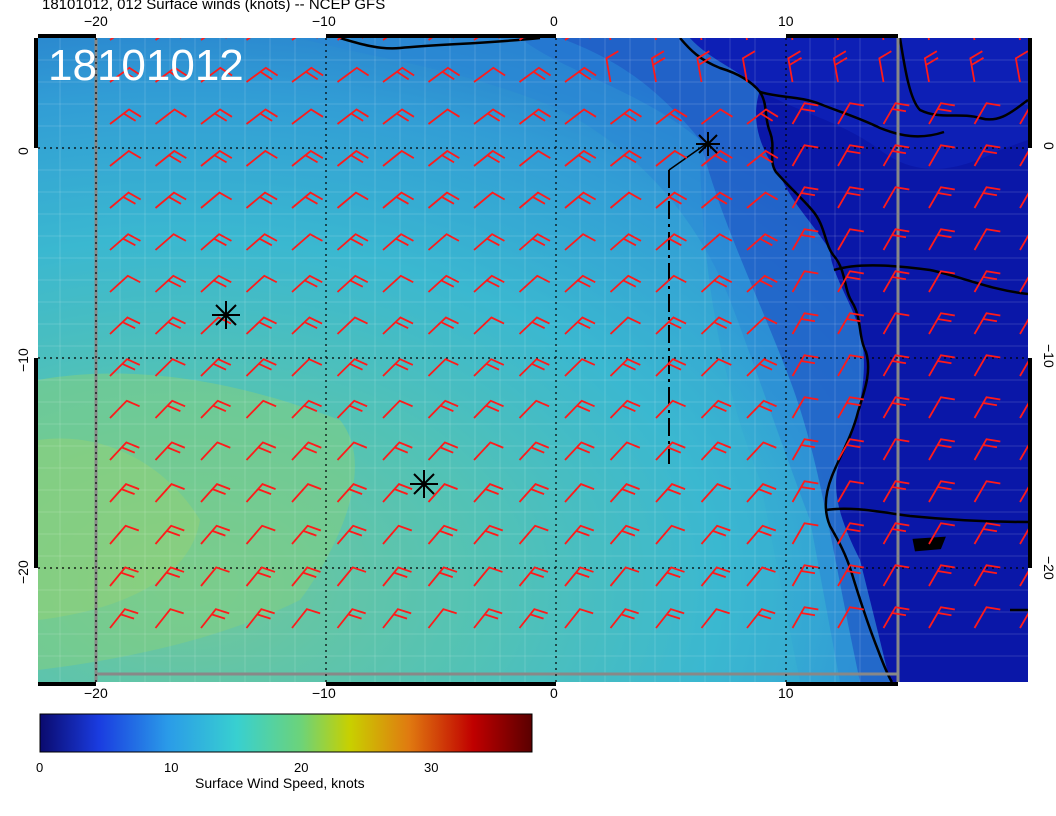  I want to click on colorbar, so click(286, 733).